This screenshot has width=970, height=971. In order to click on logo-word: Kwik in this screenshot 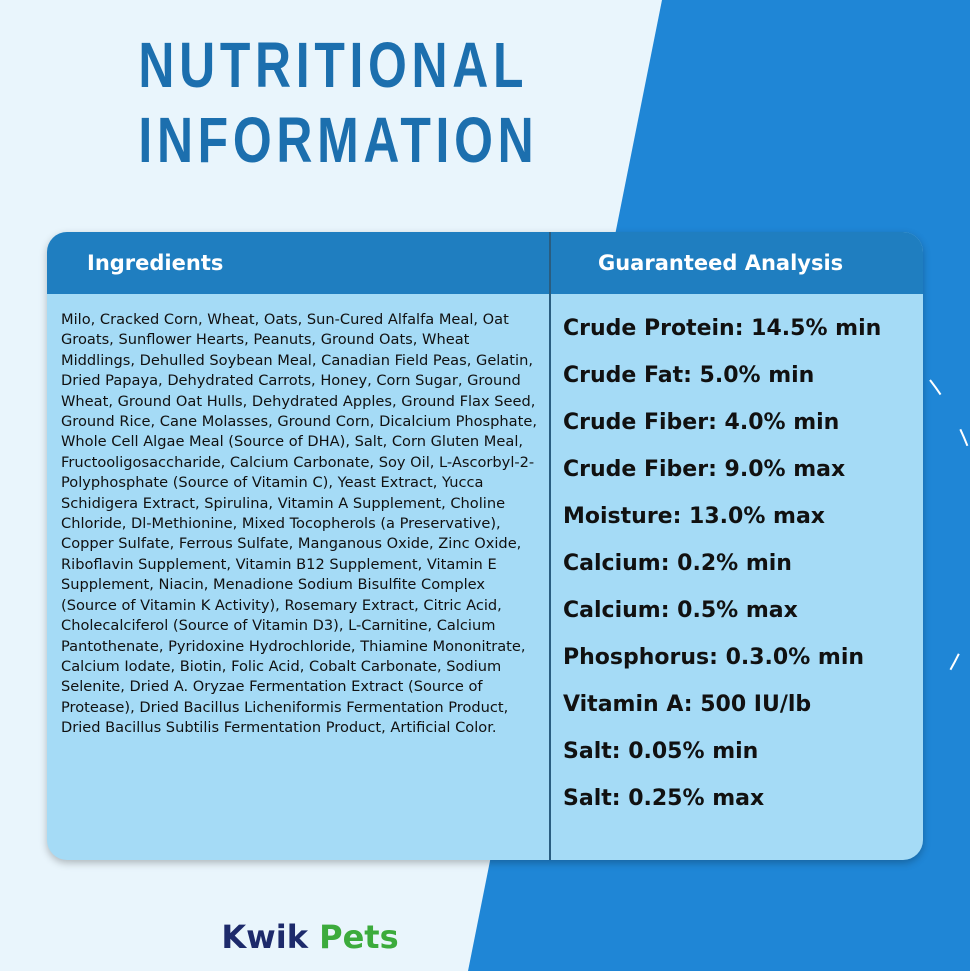, I will do `click(264, 937)`.